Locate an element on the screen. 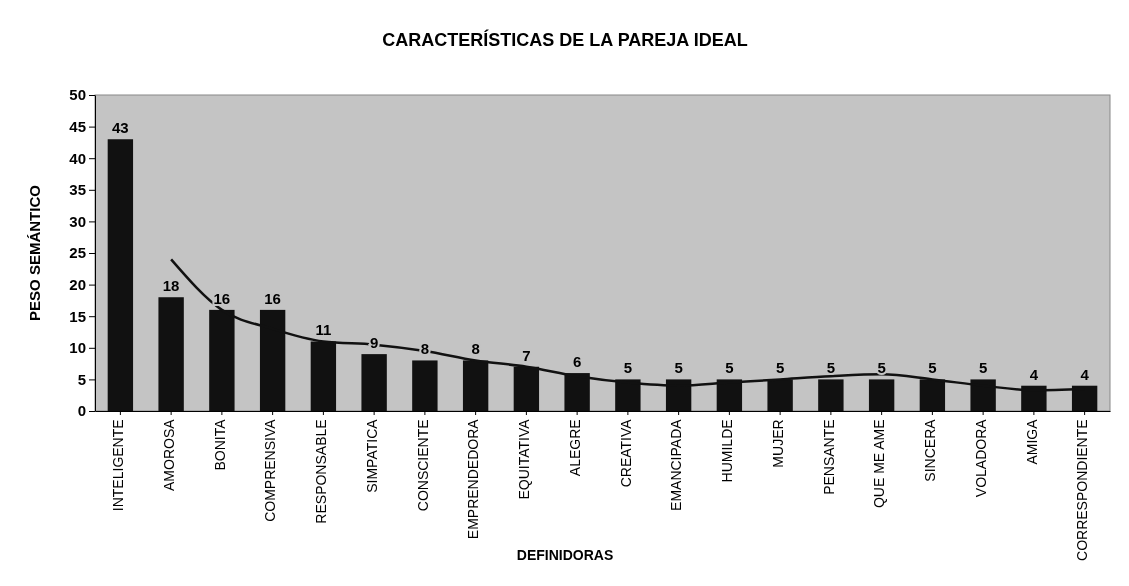 The width and height of the screenshot is (1129, 586). x-tick-label: ALEGRE is located at coordinates (574, 448).